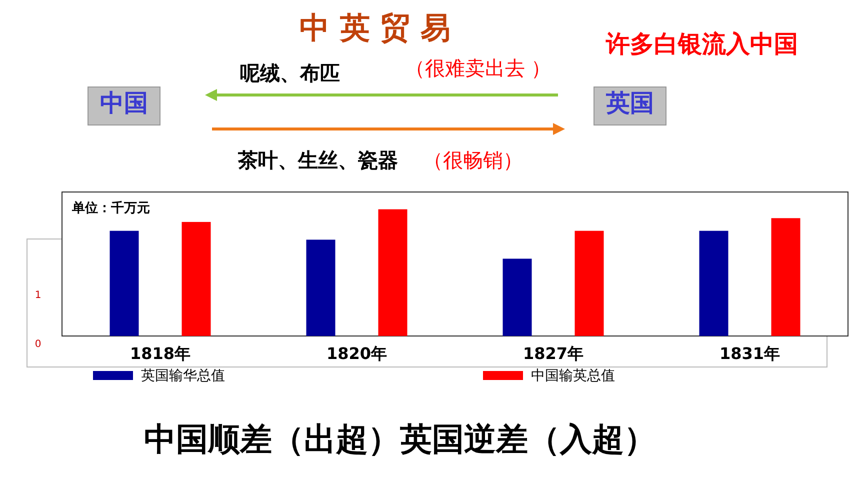  I want to click on text: 呢绒、布匹, so click(290, 73).